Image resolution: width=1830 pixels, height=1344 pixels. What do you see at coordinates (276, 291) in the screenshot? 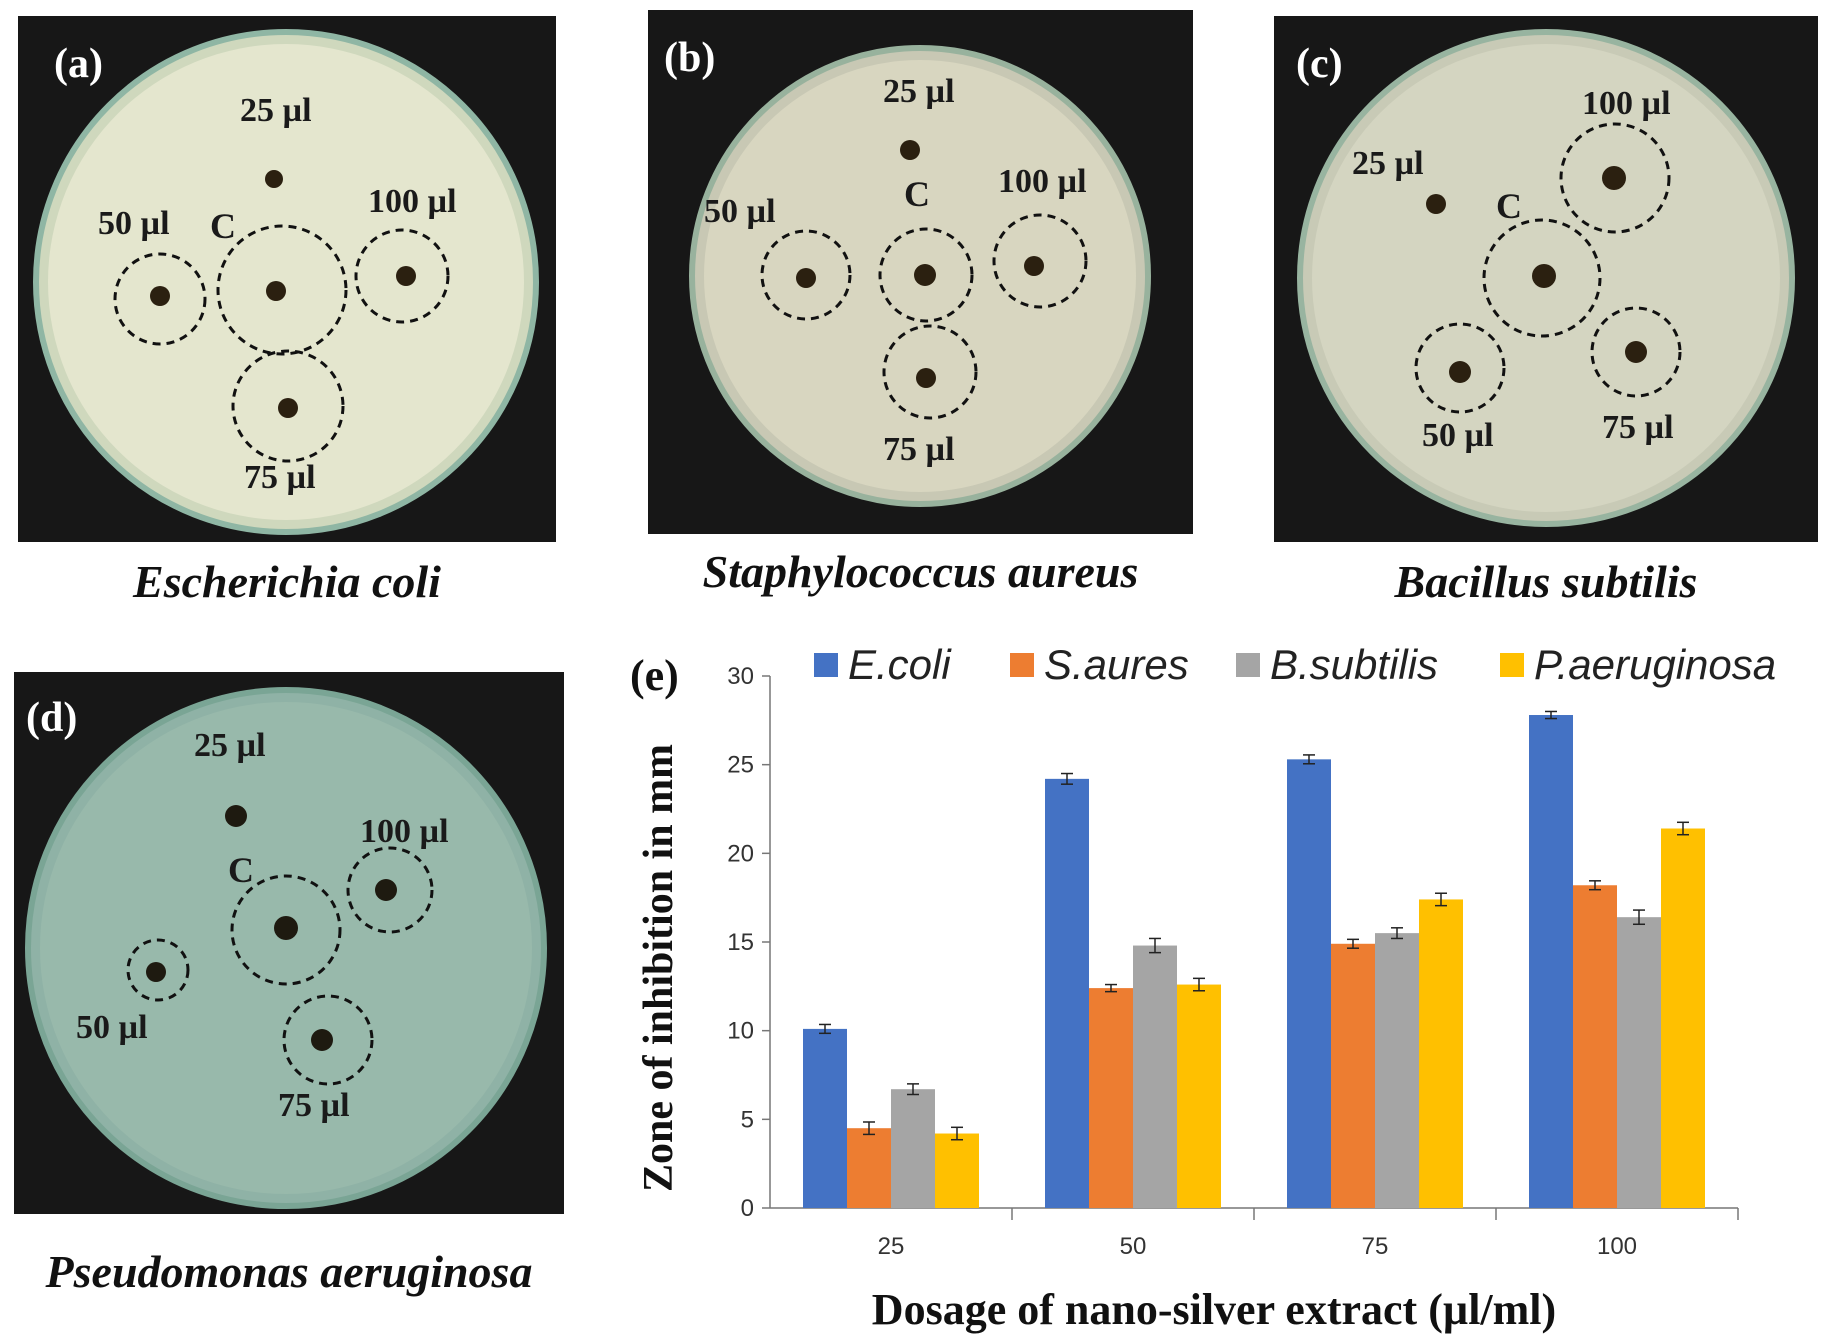
I see `well-a-c` at bounding box center [276, 291].